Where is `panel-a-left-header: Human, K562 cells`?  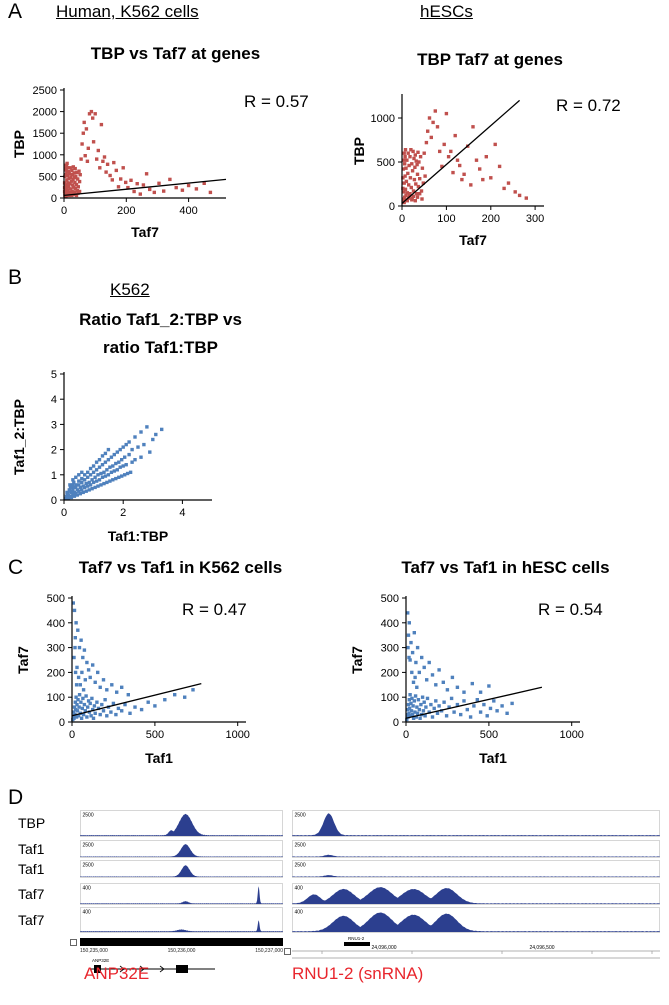
panel-a-left-header: Human, K562 cells is located at coordinates (127, 11).